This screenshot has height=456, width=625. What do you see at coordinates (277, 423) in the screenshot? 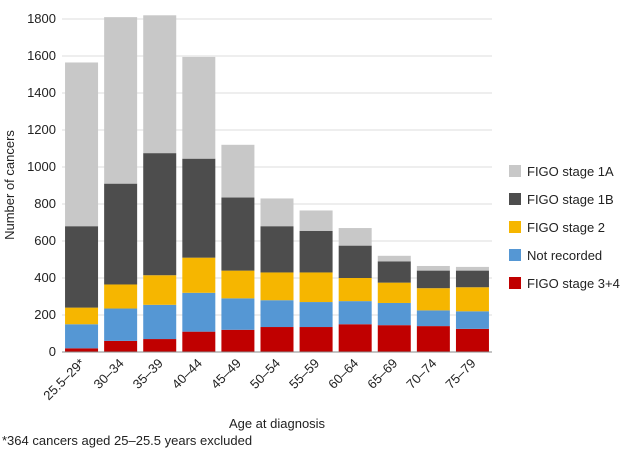
I see `x-axis-label: Age at diagnosis` at bounding box center [277, 423].